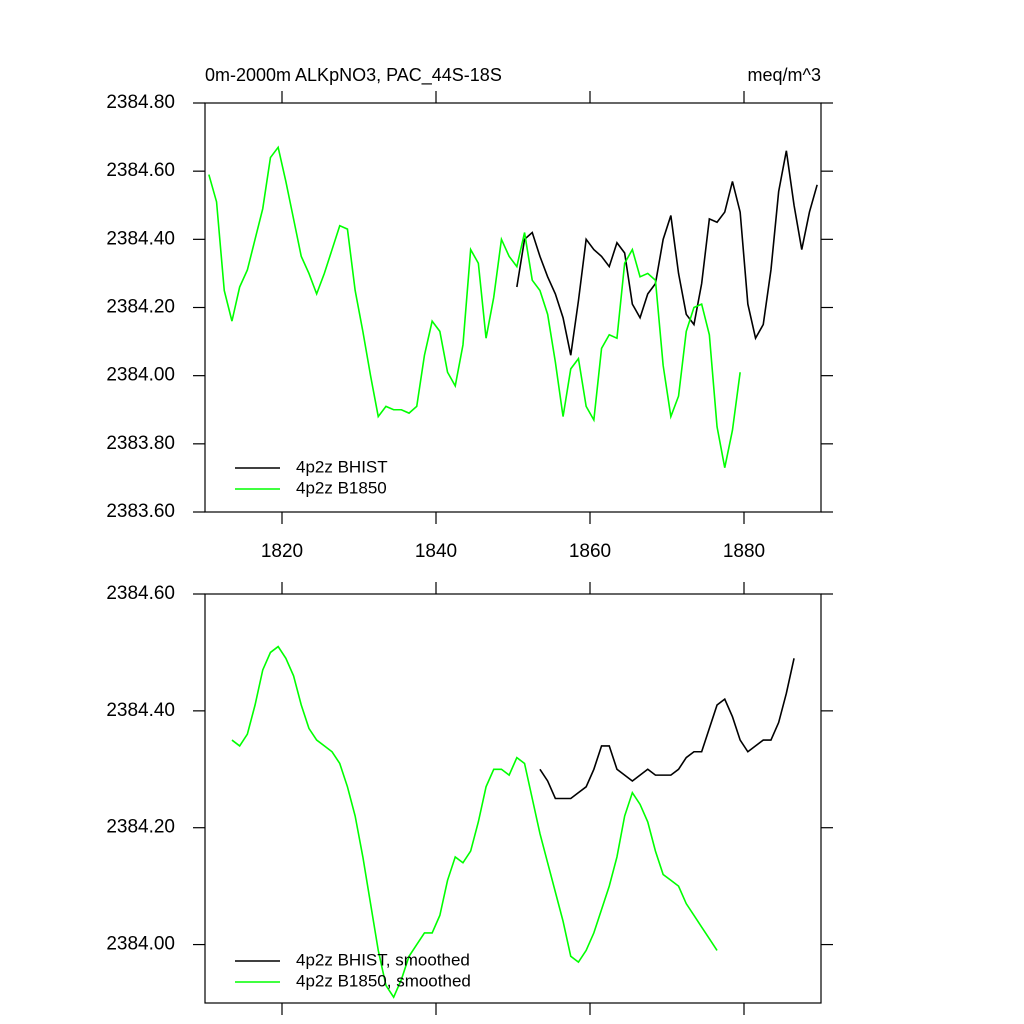 This screenshot has width=1024, height=1024. I want to click on y-tick-label: 2384.80, so click(140, 102).